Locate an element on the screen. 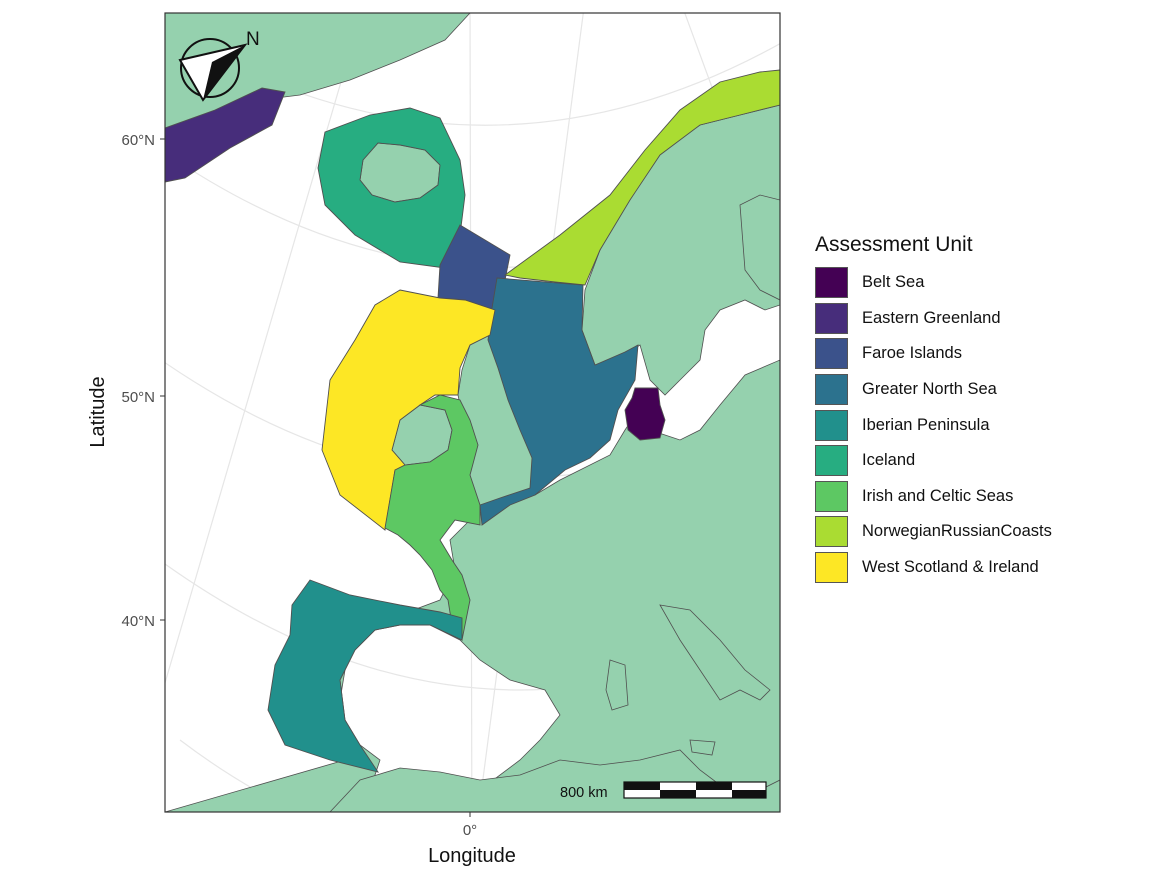  legend-item: Greater North Sea is located at coordinates (933, 390).